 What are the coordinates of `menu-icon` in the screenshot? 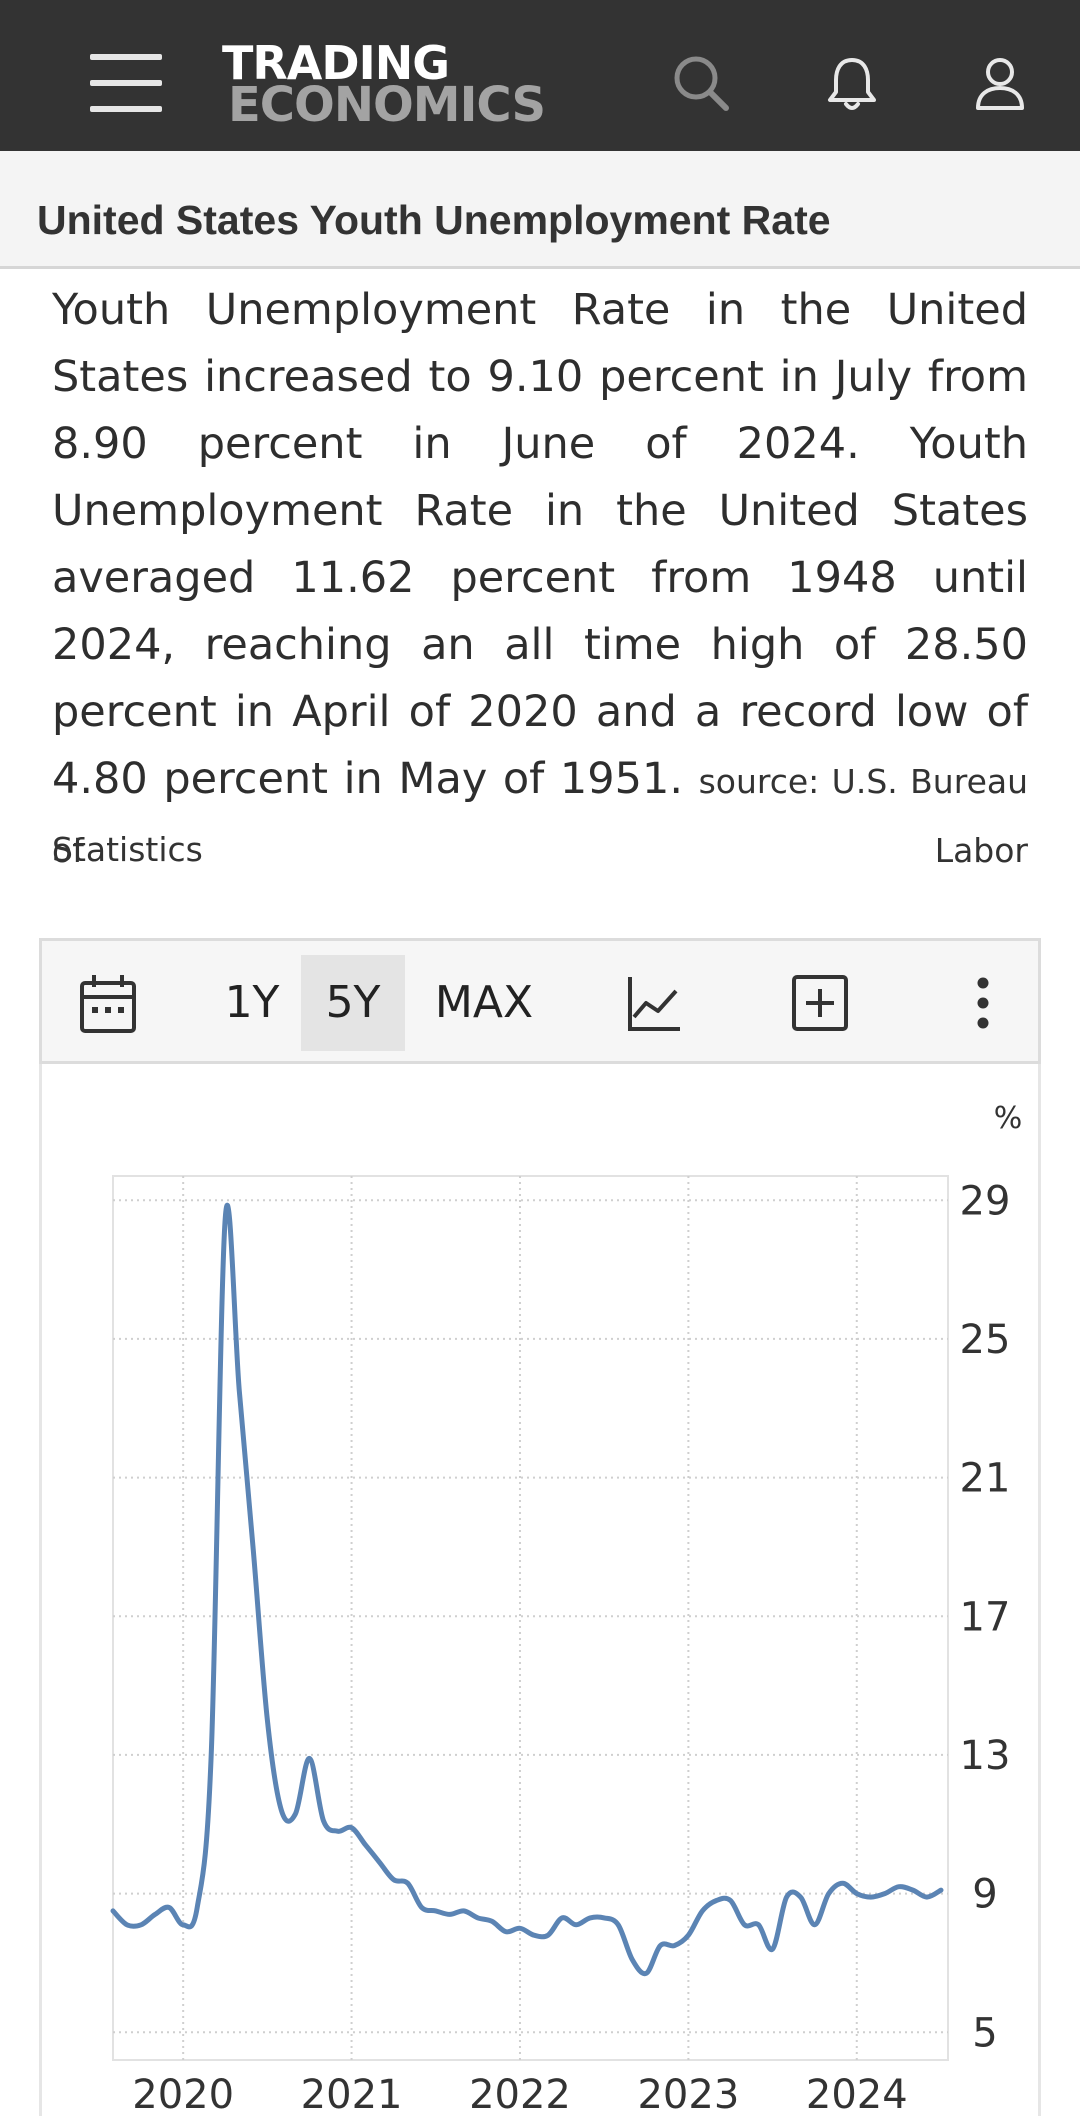 It's located at (126, 83).